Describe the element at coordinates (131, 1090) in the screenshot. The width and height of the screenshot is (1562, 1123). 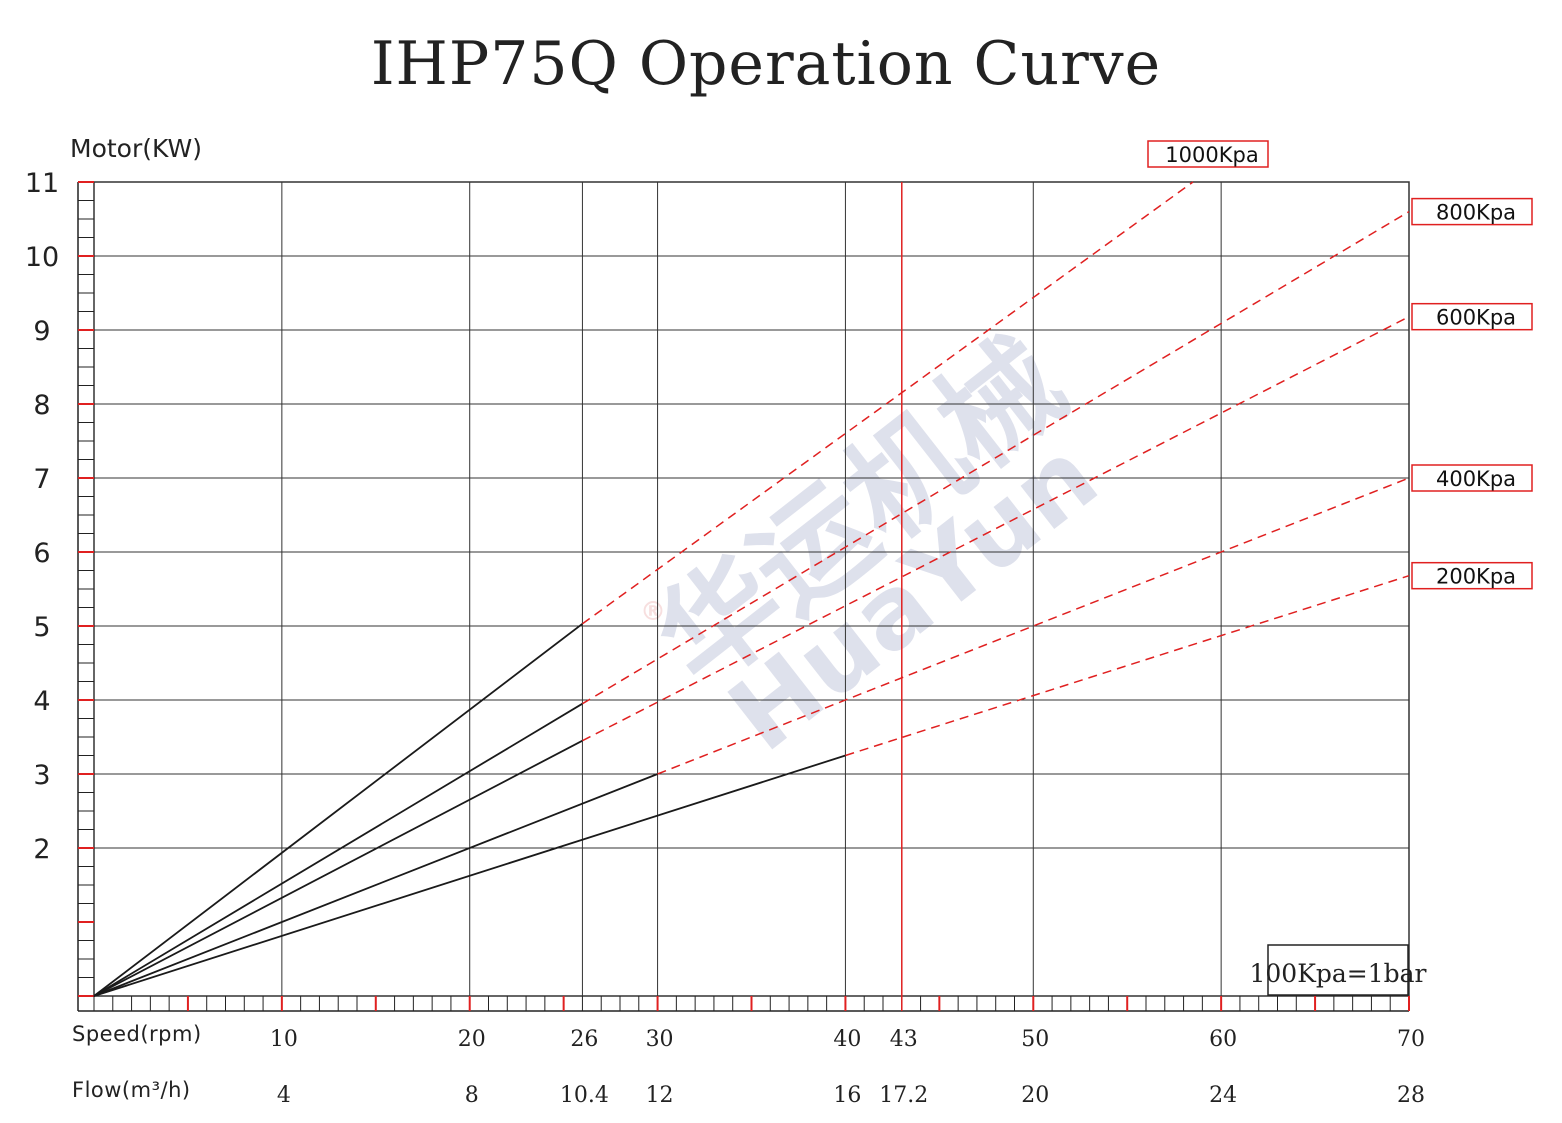
I see `flow-row-label: Flow(m³/h)` at that location.